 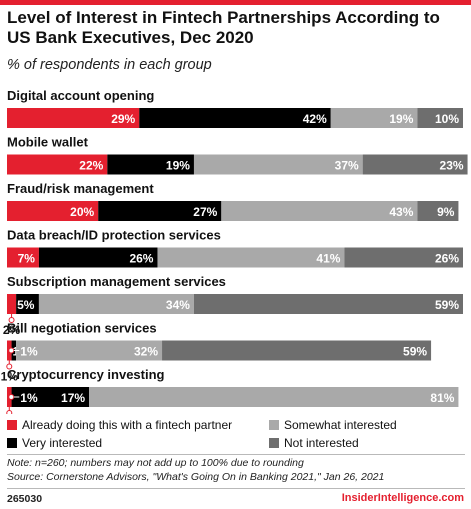 What do you see at coordinates (235, 2) in the screenshot?
I see `top-accent-bar` at bounding box center [235, 2].